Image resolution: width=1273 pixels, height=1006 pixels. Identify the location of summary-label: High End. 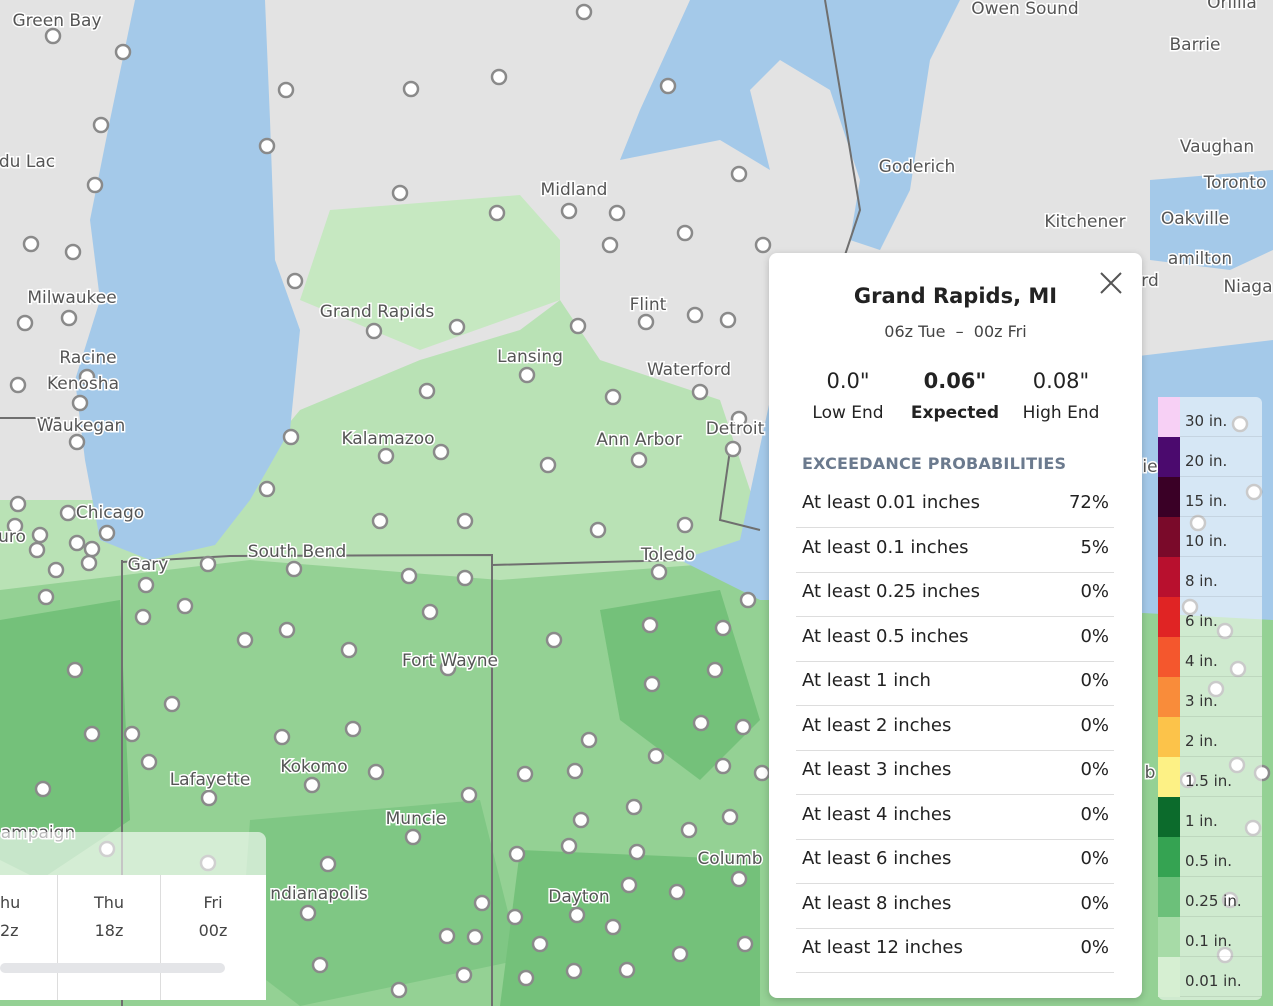
(1061, 413).